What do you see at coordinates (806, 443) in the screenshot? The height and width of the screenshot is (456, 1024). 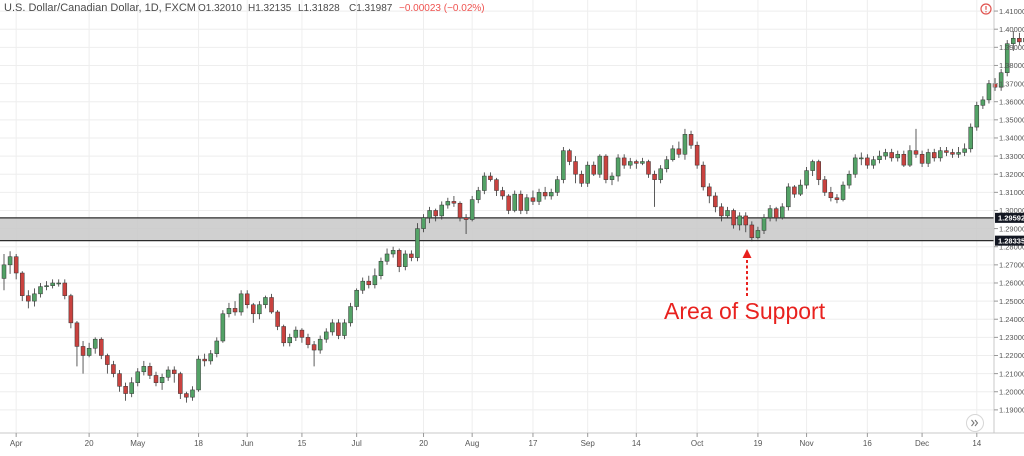 I see `time-tick-label: Nov` at bounding box center [806, 443].